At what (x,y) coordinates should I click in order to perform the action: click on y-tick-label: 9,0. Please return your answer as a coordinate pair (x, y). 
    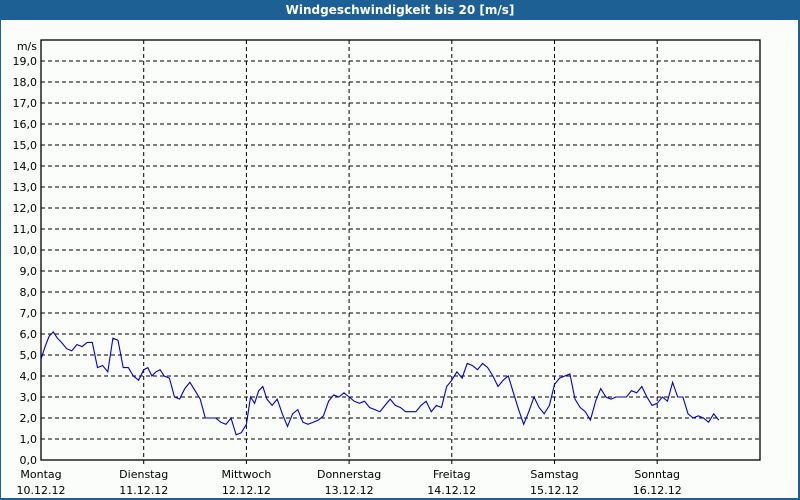
    Looking at the image, I should click on (29, 271).